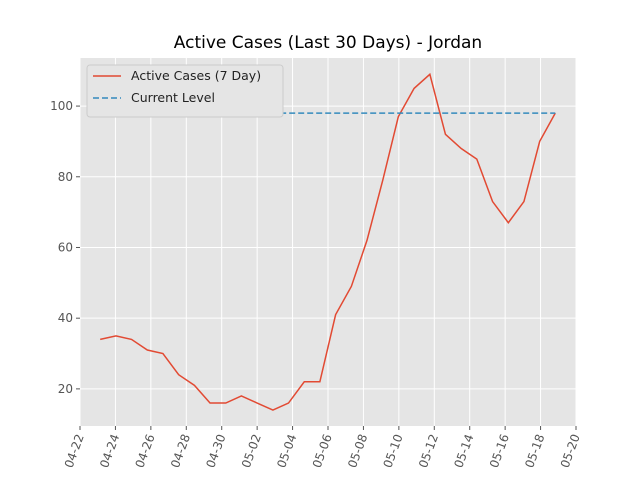 The height and width of the screenshot is (480, 640). I want to click on x-tick-label: 05-04, so click(286, 451).